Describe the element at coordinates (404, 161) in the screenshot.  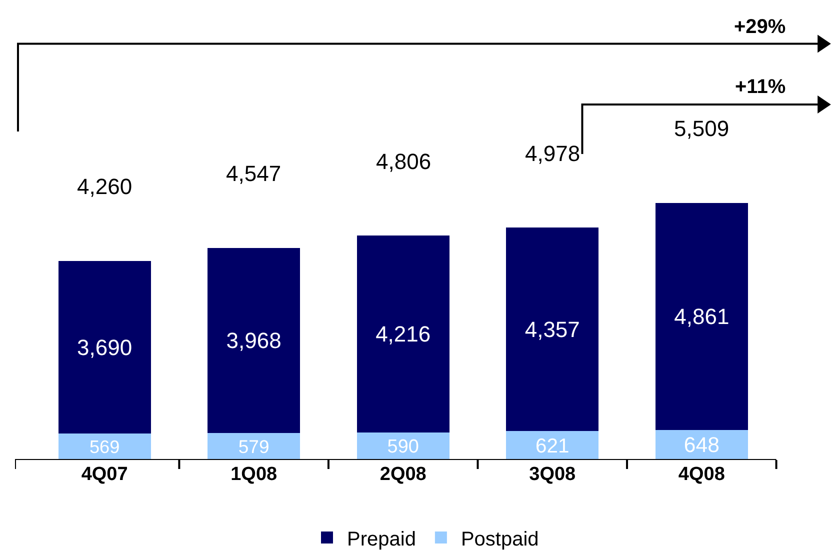
I see `total-label: 4,806` at that location.